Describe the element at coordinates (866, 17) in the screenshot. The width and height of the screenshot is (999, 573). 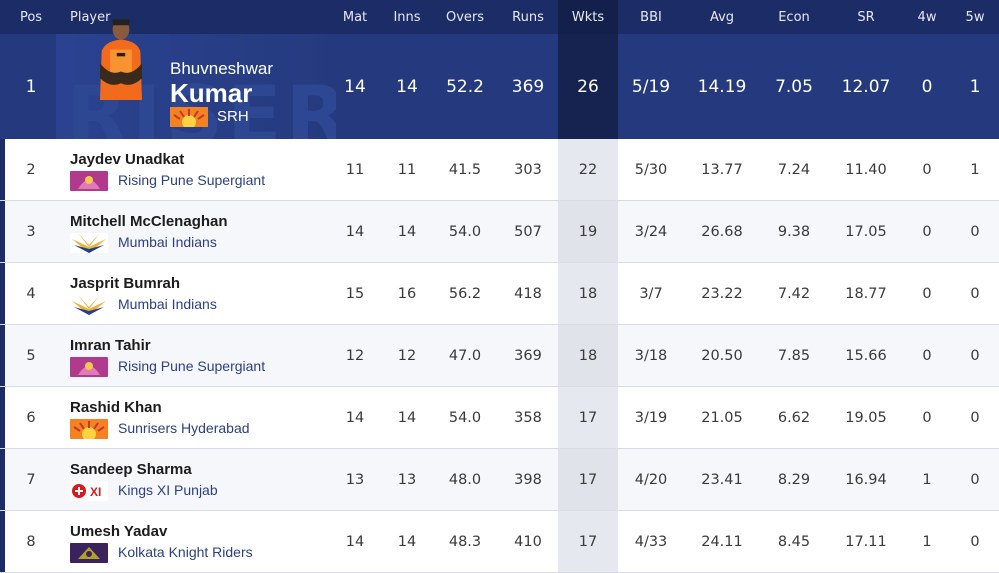
I see `col-header-sr: SR` at that location.